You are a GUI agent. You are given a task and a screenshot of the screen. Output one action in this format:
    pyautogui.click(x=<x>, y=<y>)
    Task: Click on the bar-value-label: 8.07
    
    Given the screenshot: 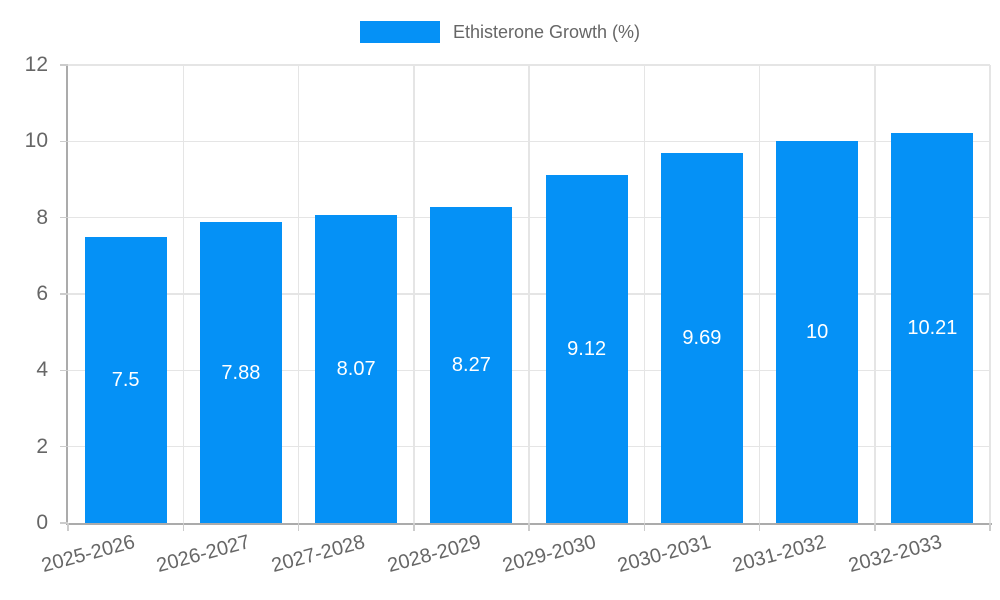 What is the action you would take?
    pyautogui.click(x=356, y=368)
    